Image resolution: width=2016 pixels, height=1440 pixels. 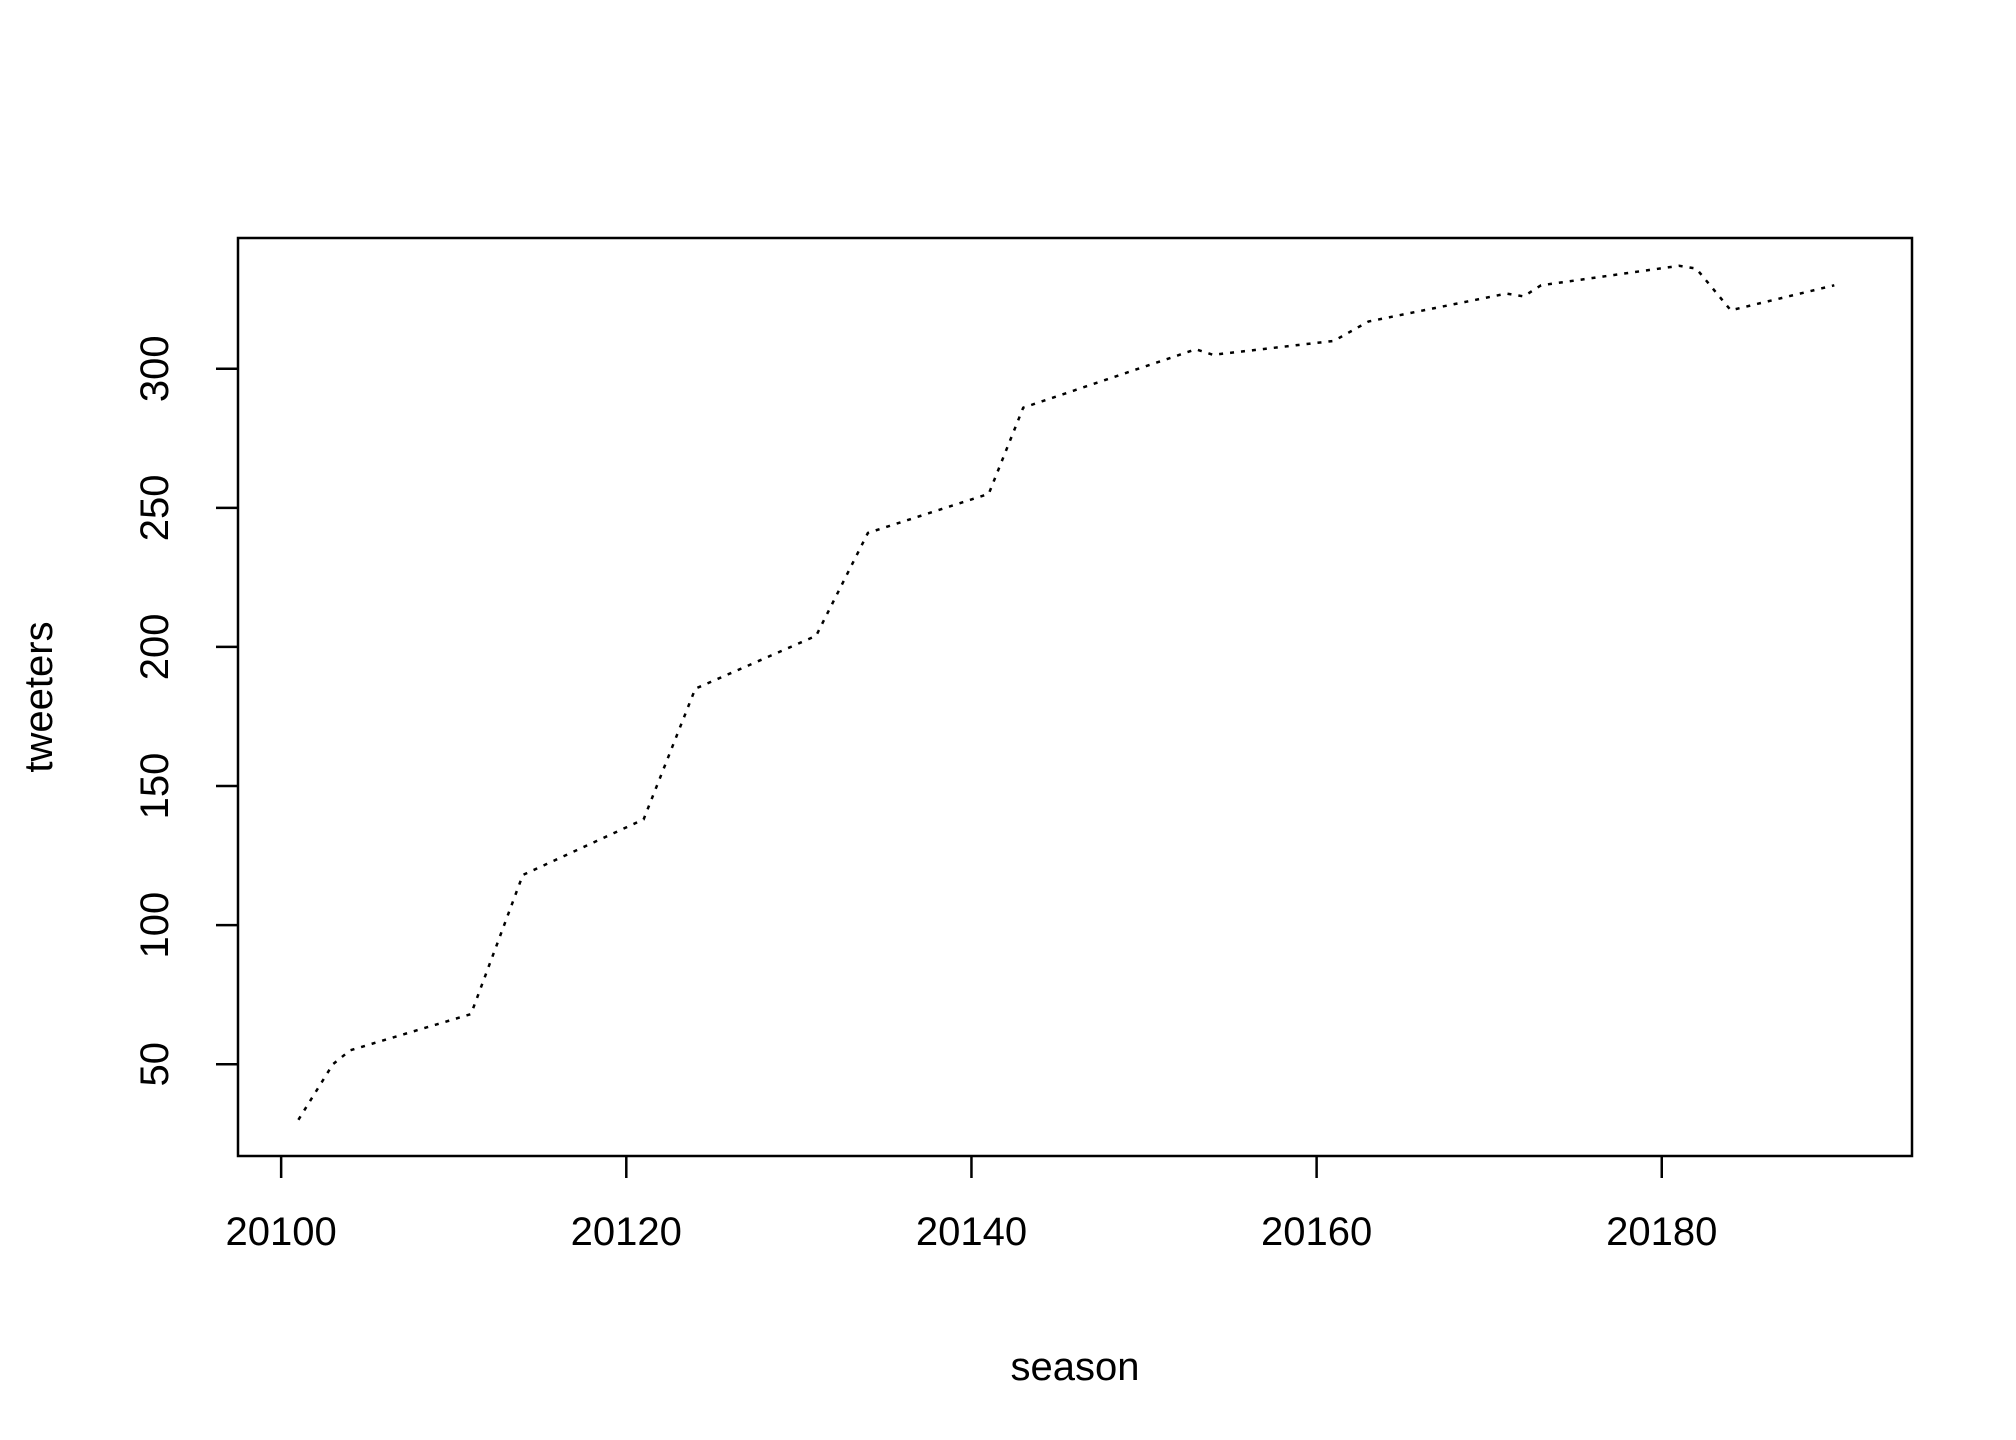 I want to click on y-tick-label: 250, so click(x=155, y=507).